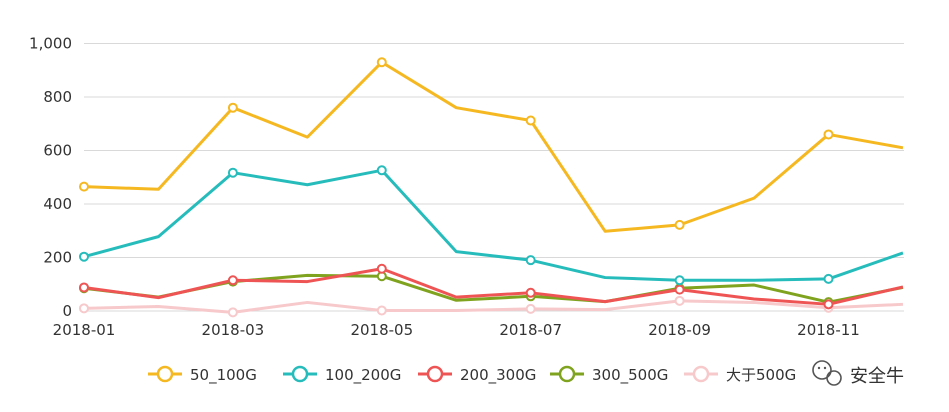 The height and width of the screenshot is (412, 949). Describe the element at coordinates (57, 151) in the screenshot. I see `y-tick-label: 600` at that location.